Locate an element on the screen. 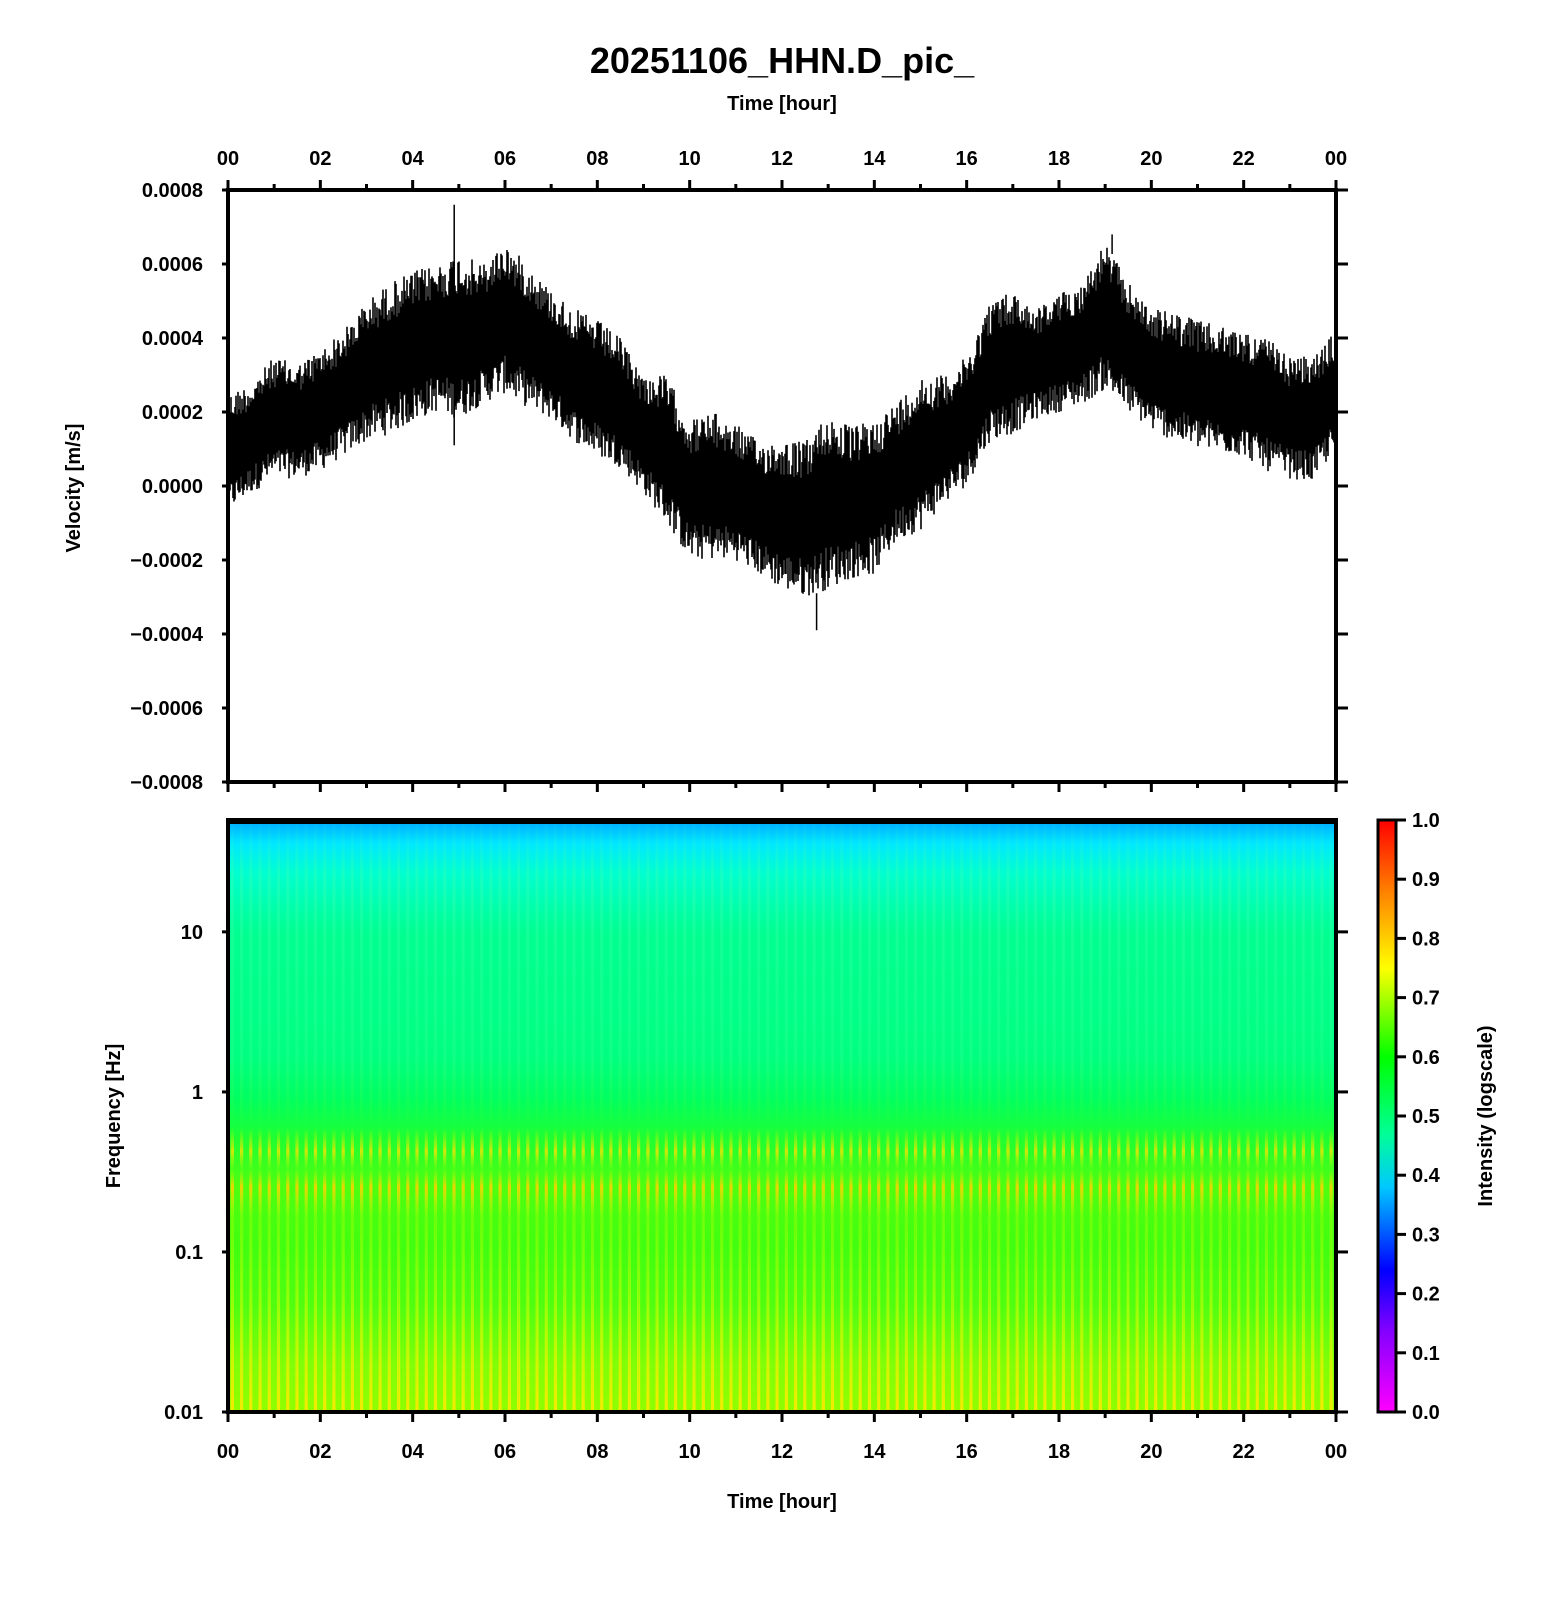  velocity-y-tick-label: 0.0008 is located at coordinates (172, 191).